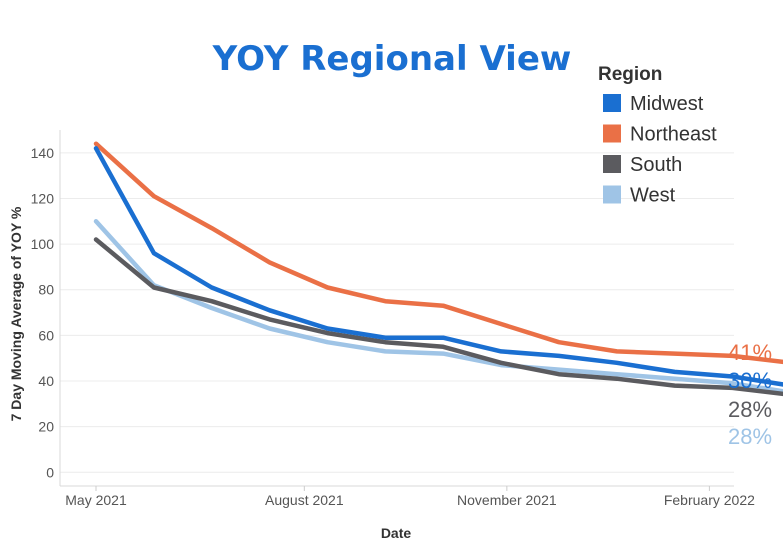  Describe the element at coordinates (612, 164) in the screenshot. I see `legend-swatch-south` at that location.